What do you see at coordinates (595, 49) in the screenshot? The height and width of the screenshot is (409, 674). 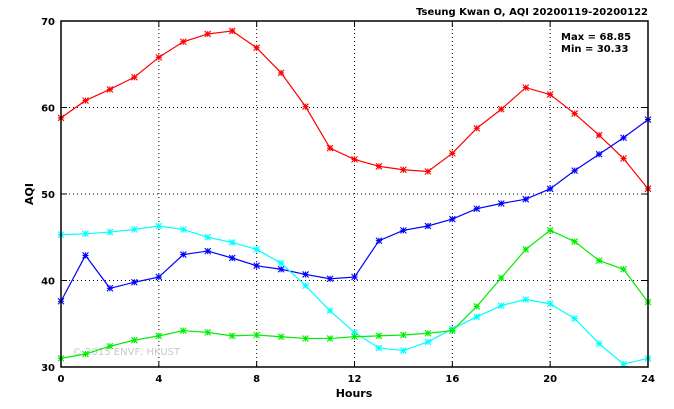 I see `min-annotation: Min = 30.33` at bounding box center [595, 49].